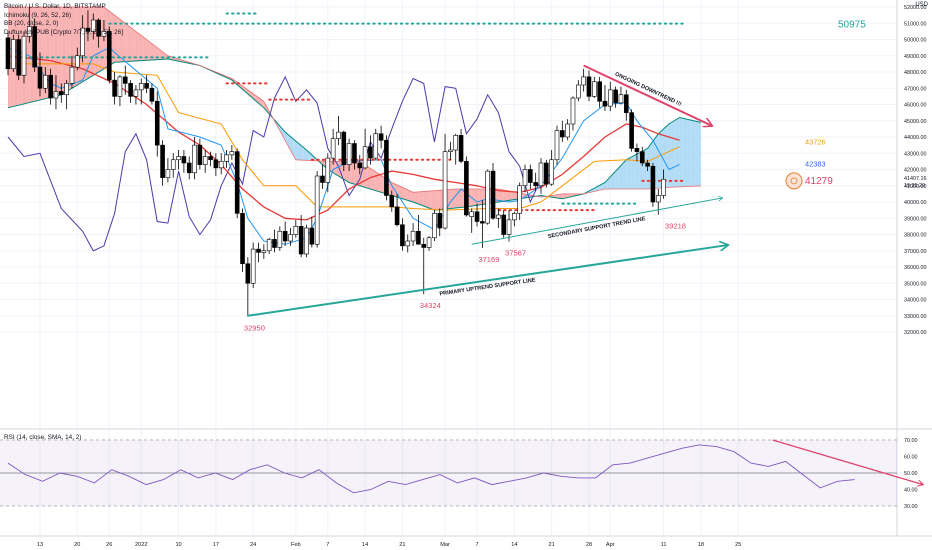 The width and height of the screenshot is (932, 550). Describe the element at coordinates (610, 545) in the screenshot. I see `time-tick-label: Apr` at that location.